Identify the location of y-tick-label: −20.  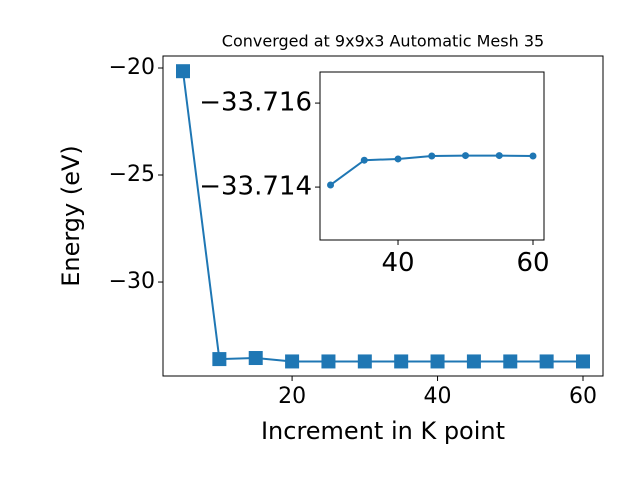
(132, 67).